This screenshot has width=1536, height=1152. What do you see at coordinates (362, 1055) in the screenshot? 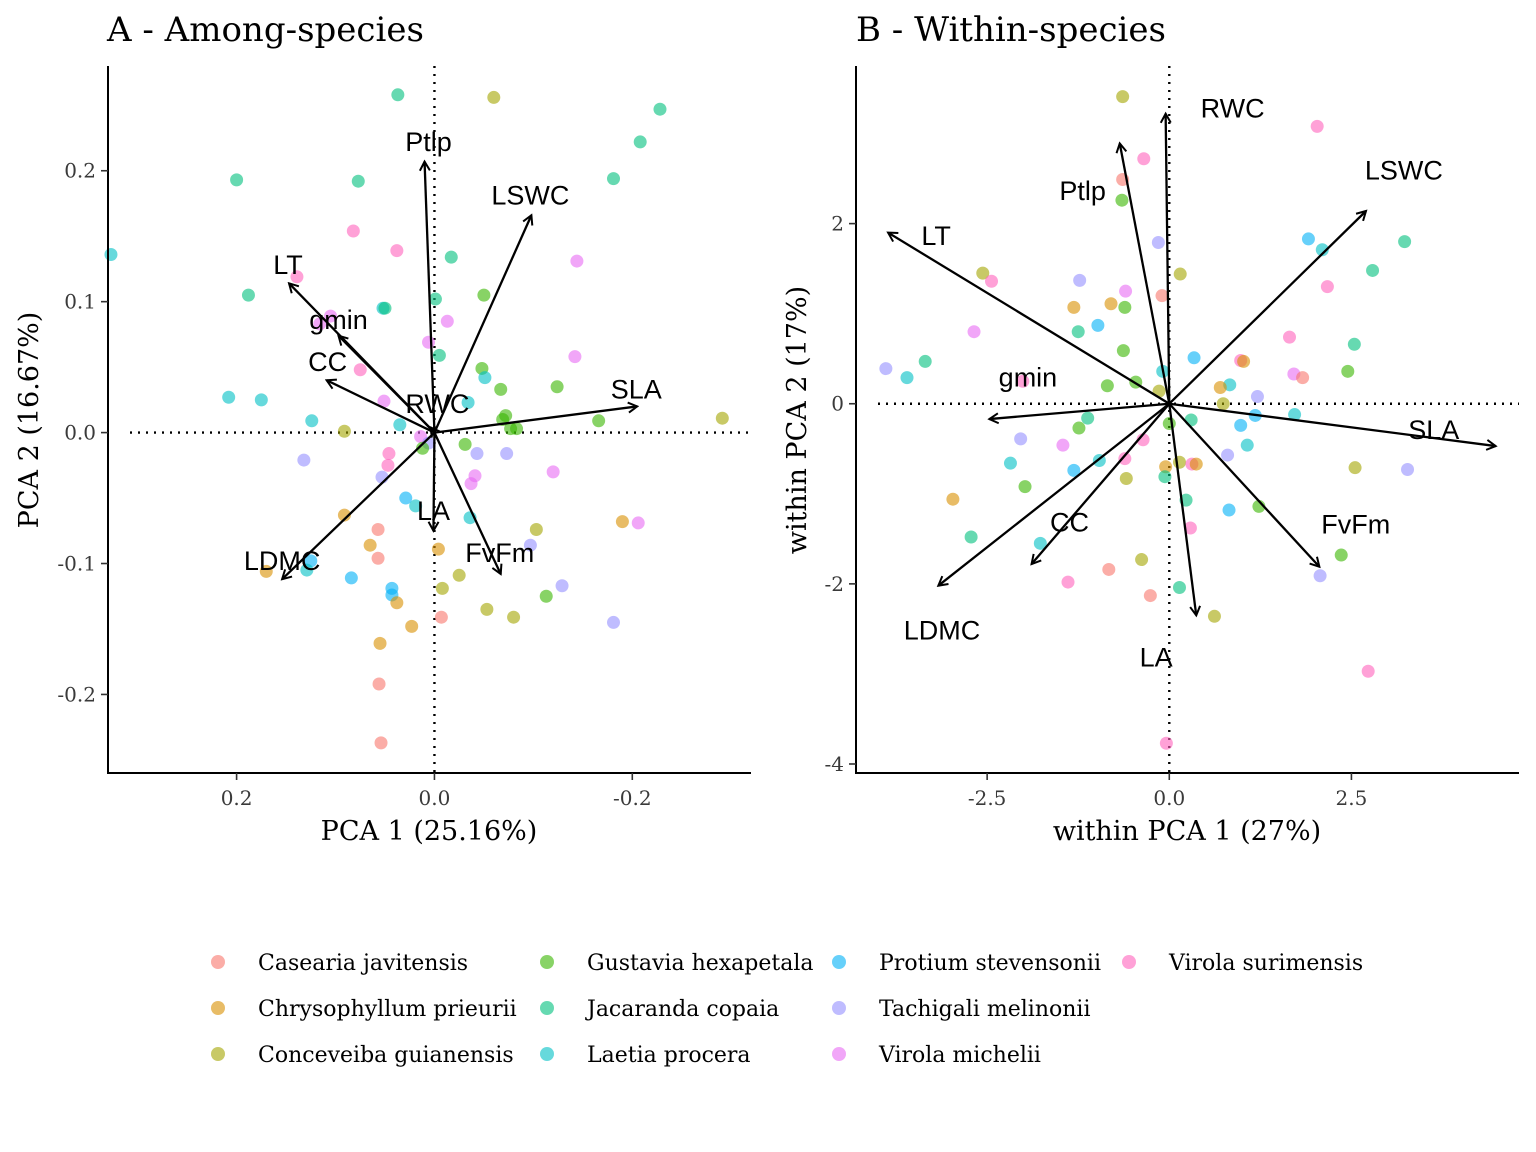
I see `legend-item-conceveiba-guianensis: Conceveiba guianensis` at bounding box center [362, 1055].